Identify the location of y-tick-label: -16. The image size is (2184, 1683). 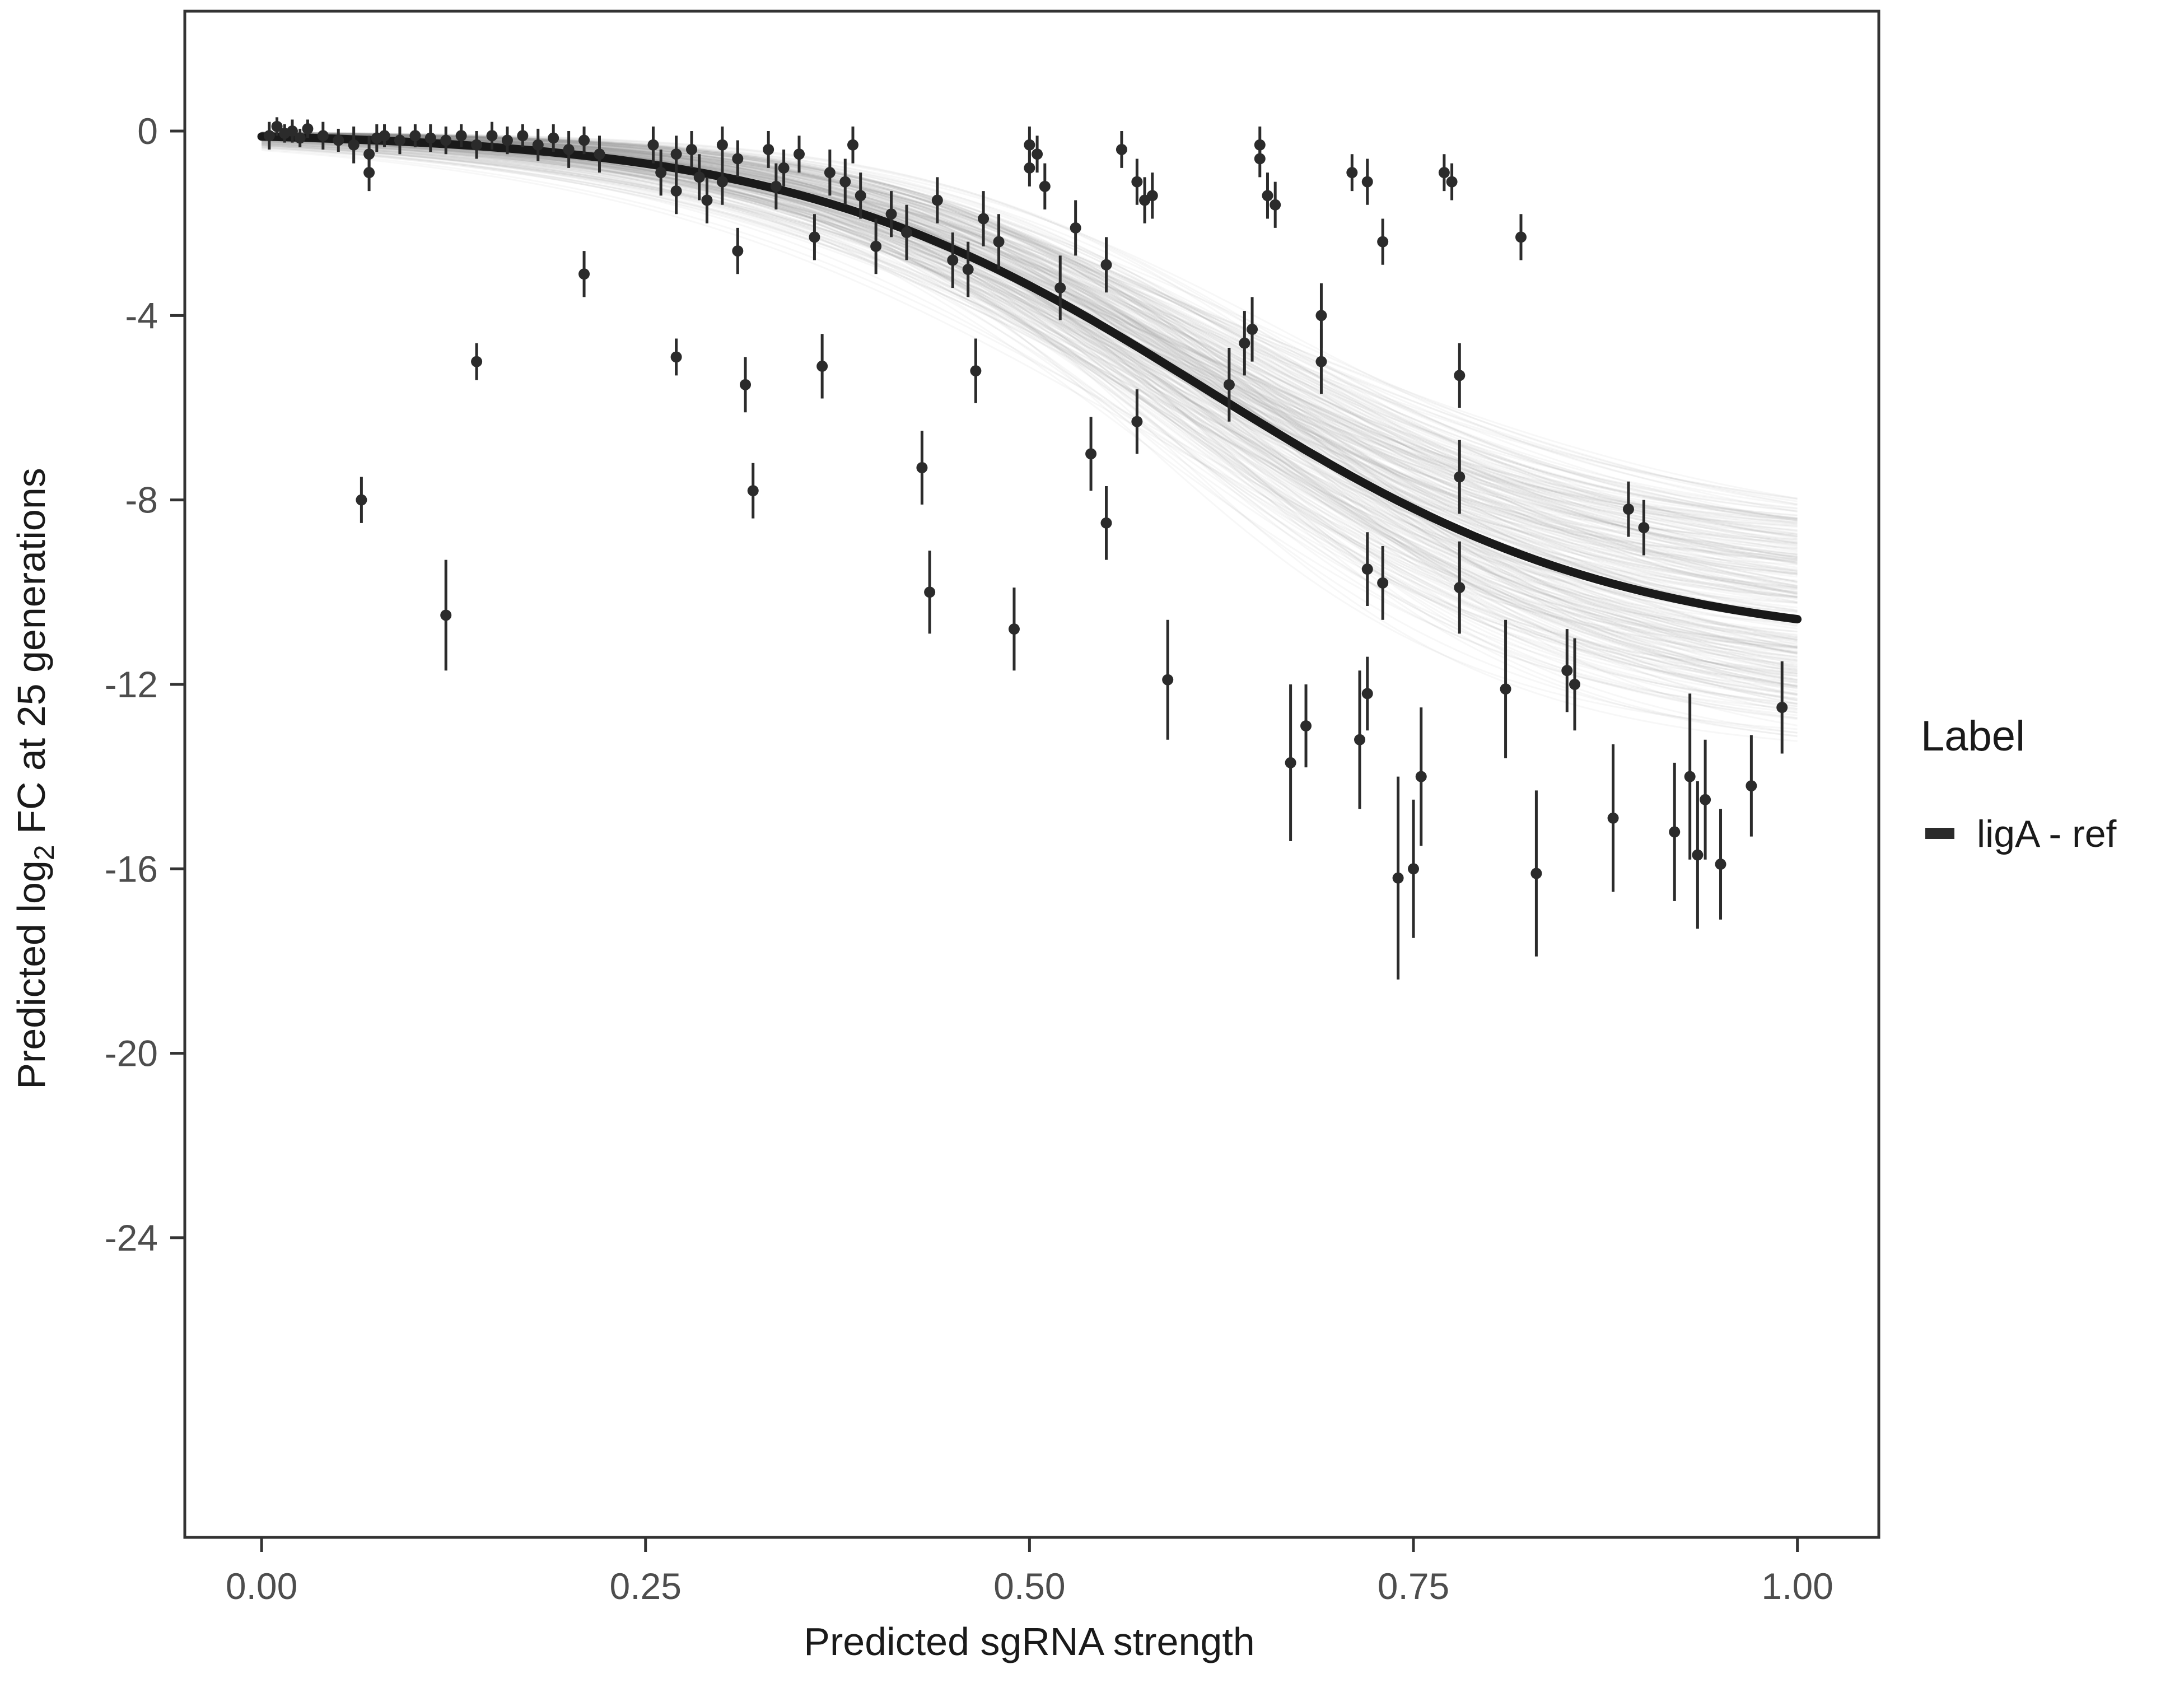
(132, 868).